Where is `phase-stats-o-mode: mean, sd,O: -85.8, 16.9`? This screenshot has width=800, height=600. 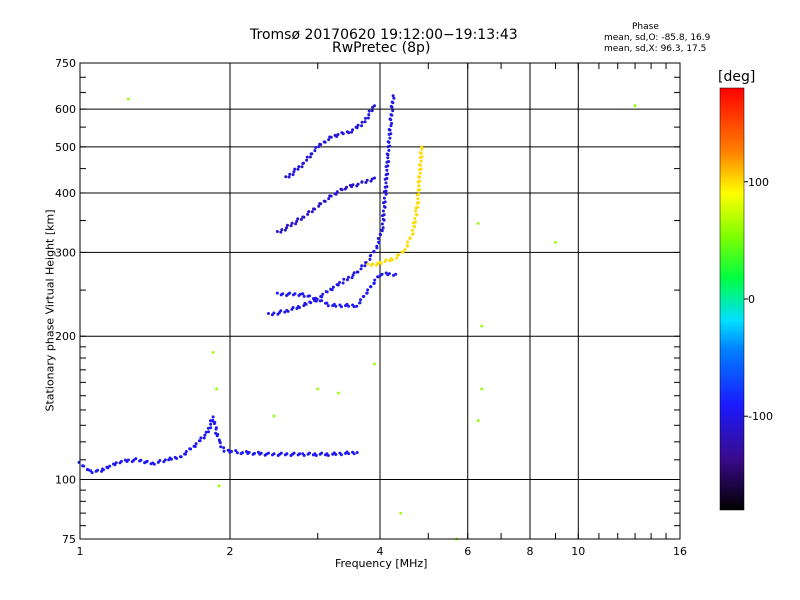 phase-stats-o-mode: mean, sd,O: -85.8, 16.9 is located at coordinates (657, 38).